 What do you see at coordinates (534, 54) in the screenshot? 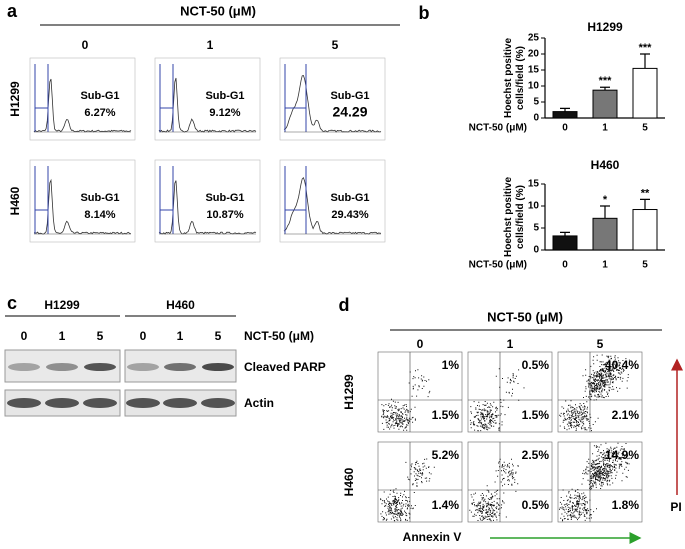
I see `y-tick-label: 20` at bounding box center [534, 54].